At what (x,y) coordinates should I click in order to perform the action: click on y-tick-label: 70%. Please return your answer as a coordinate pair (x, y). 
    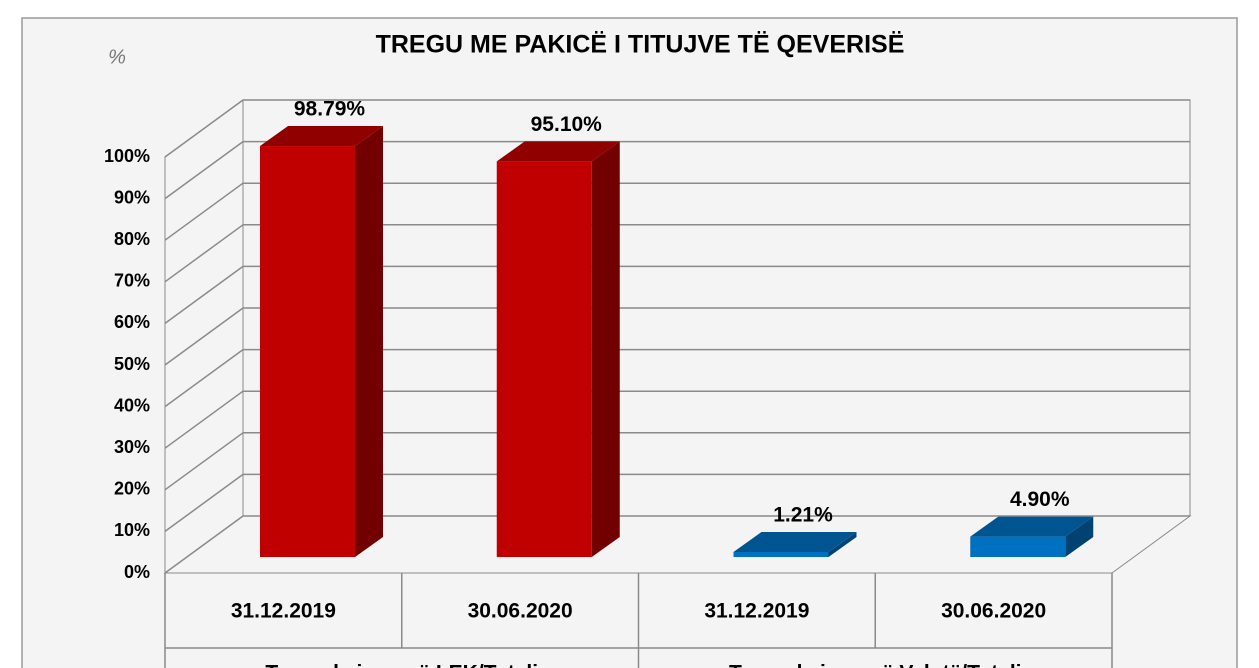
    Looking at the image, I should click on (132, 281).